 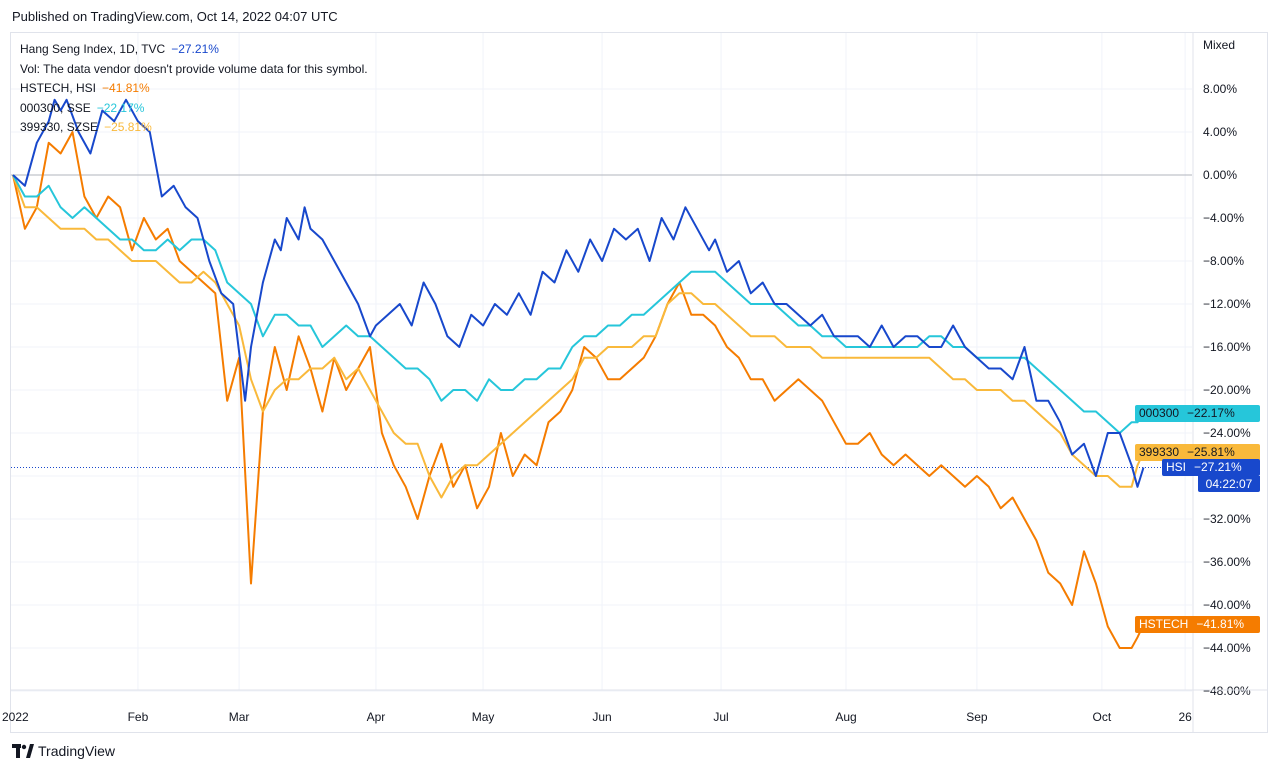 What do you see at coordinates (1223, 261) in the screenshot?
I see `y-tick-label: −8.00%` at bounding box center [1223, 261].